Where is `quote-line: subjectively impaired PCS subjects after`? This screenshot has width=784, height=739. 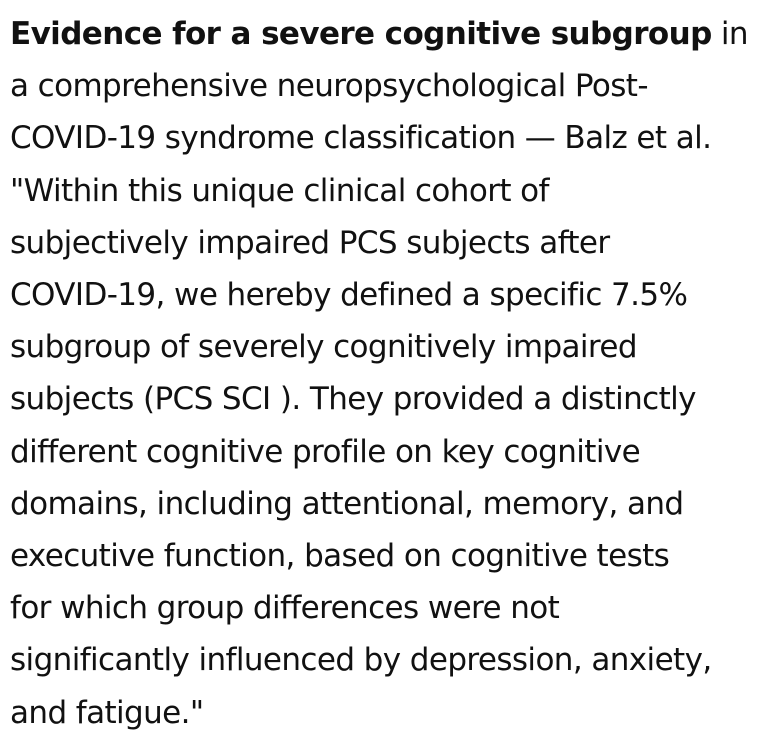 quote-line: subjectively impaired PCS subjects after is located at coordinates (310, 242).